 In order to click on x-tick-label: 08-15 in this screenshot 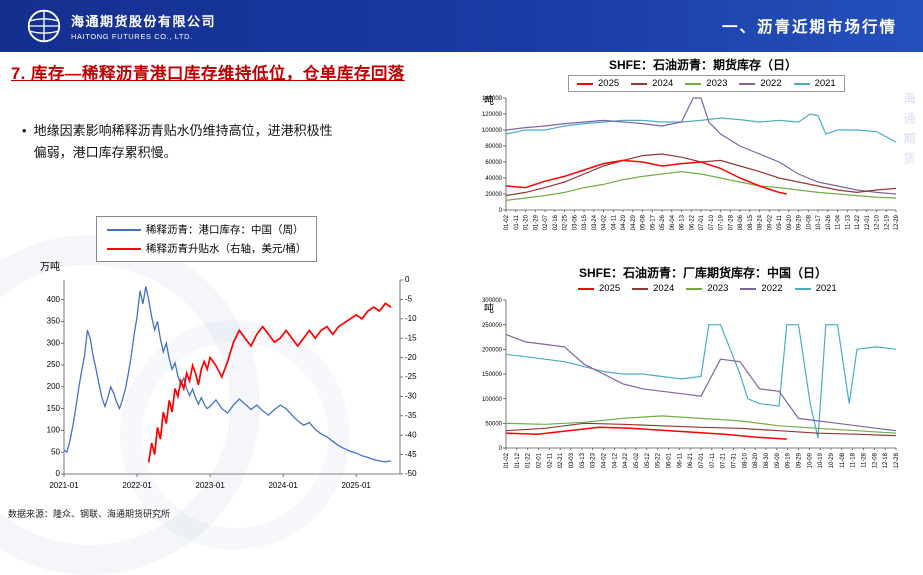, I will do `click(751, 222)`.